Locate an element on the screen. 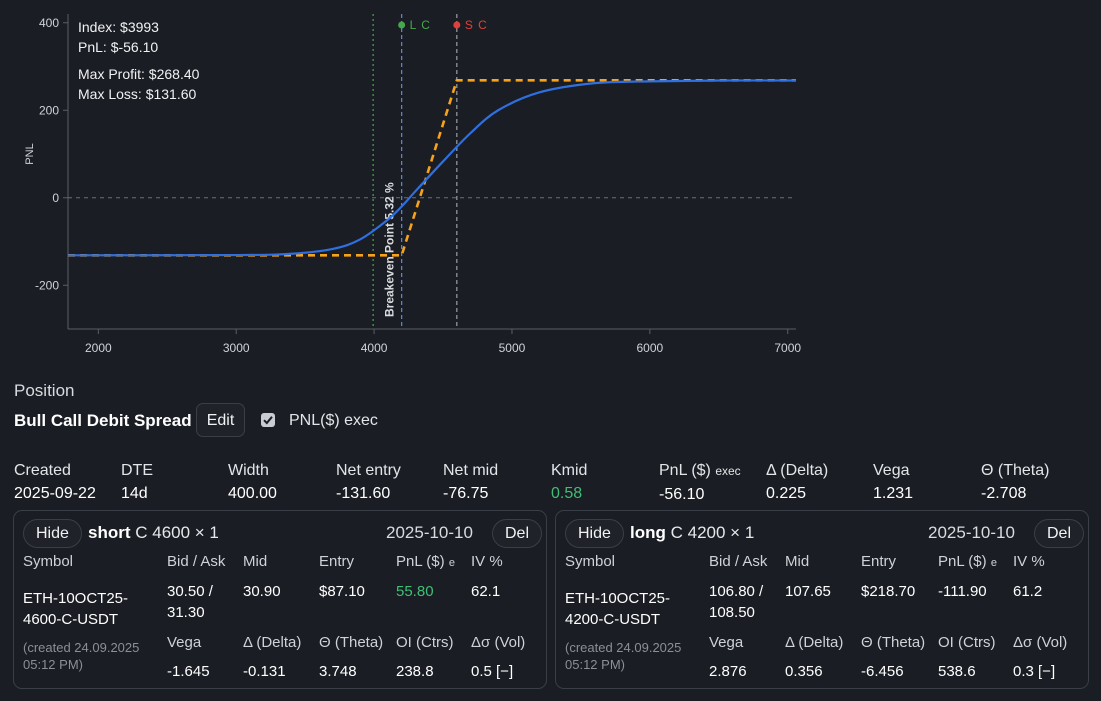  x-tick-label: 2000 is located at coordinates (98, 348).